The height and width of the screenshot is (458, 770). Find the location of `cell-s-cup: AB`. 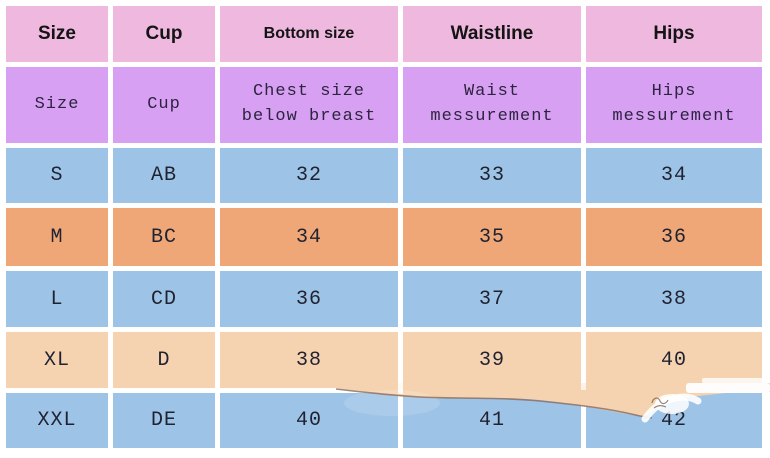

cell-s-cup: AB is located at coordinates (164, 175).